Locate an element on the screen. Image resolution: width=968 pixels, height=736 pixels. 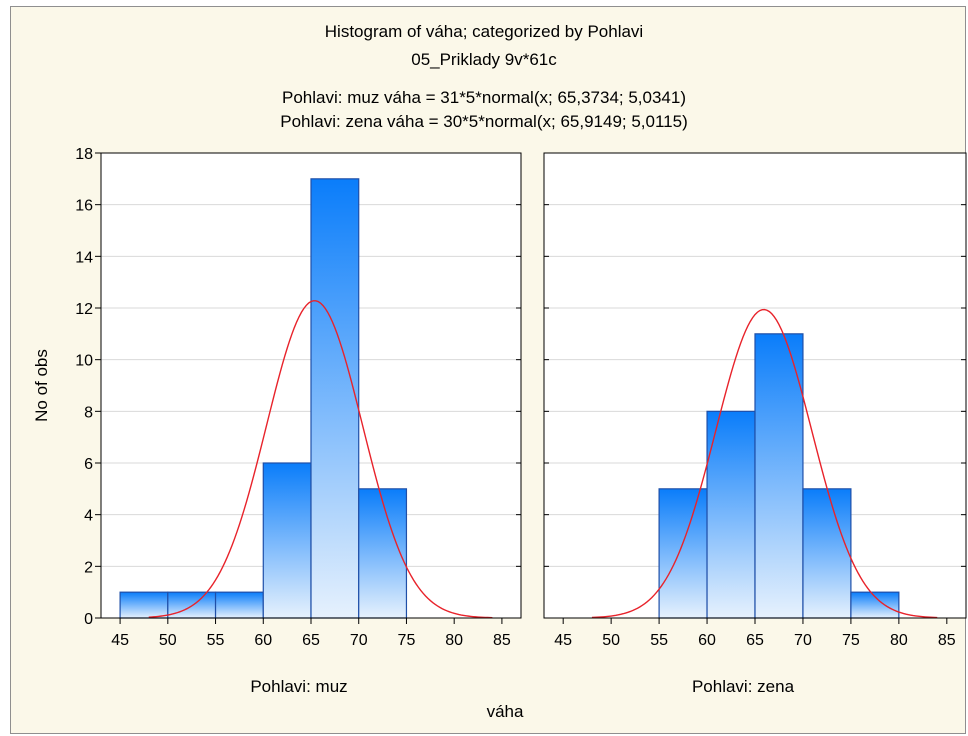
y-tick-label: 4 is located at coordinates (88, 516).